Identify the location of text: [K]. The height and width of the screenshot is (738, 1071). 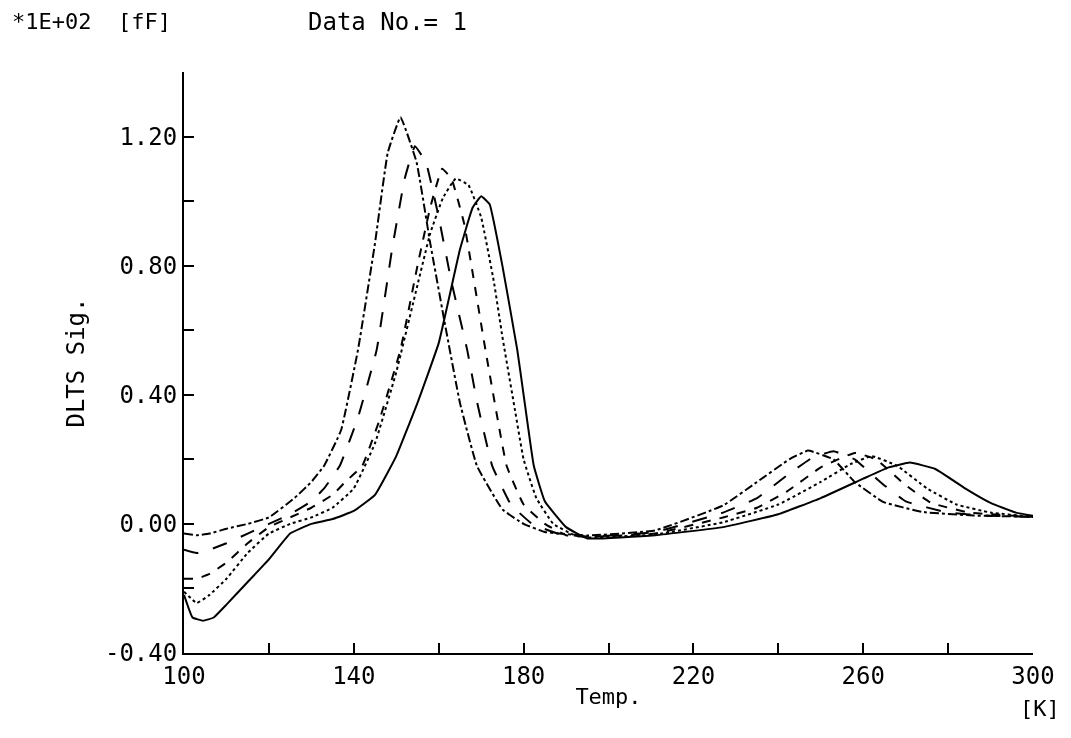
(1040, 708).